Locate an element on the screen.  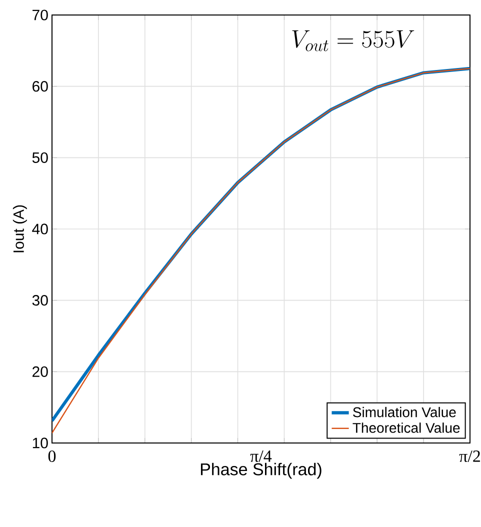
y-tick-label: 20 is located at coordinates (40, 371).